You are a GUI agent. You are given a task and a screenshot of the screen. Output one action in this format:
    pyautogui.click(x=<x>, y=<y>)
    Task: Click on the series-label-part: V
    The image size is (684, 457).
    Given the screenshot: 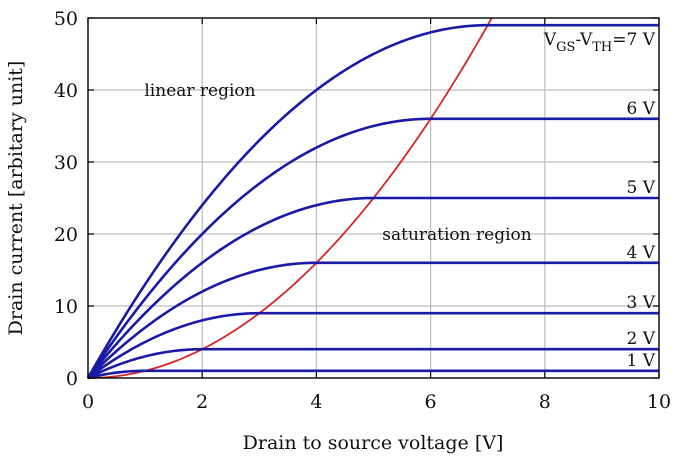 What is the action you would take?
    pyautogui.click(x=550, y=40)
    